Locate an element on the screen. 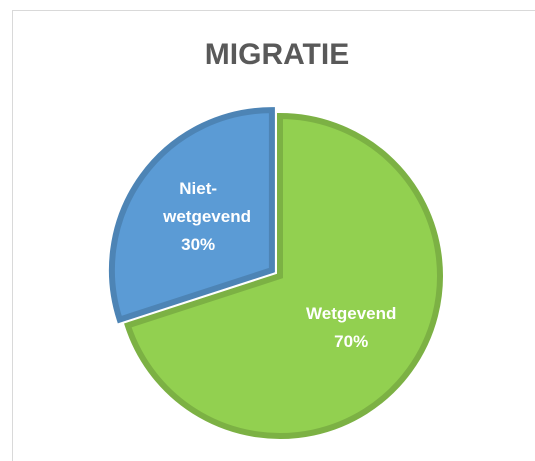 The image size is (535, 461). chart-title: MIGRATIE is located at coordinates (277, 54).